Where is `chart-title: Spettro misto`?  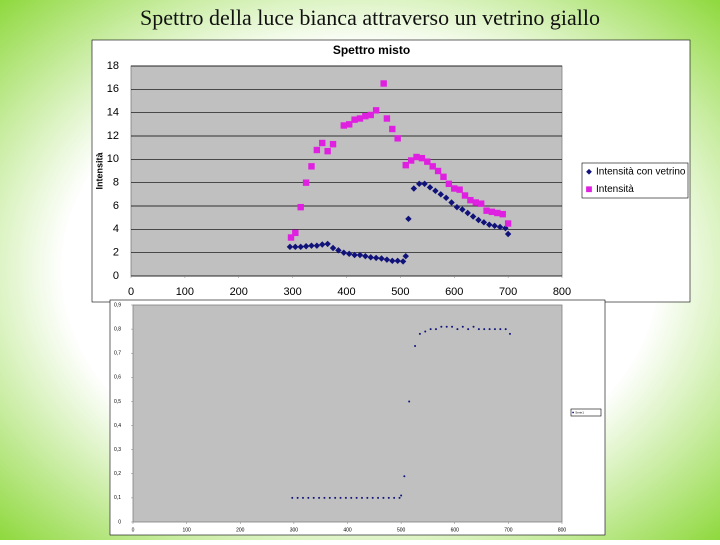
chart-title: Spettro misto is located at coordinates (371, 50).